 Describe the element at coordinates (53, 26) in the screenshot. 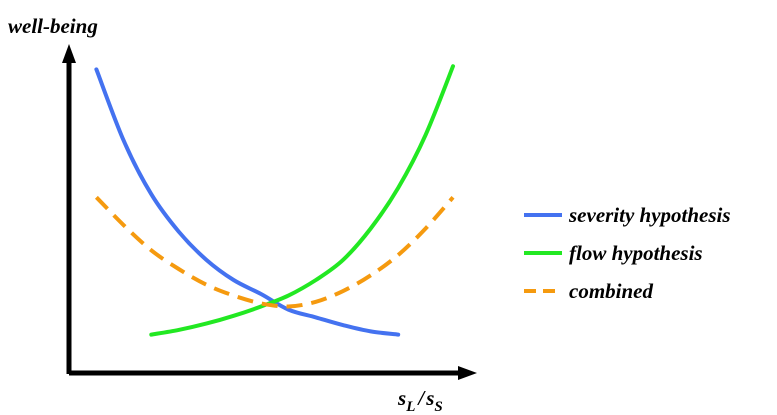

I see `y-axis-label: well-being` at that location.